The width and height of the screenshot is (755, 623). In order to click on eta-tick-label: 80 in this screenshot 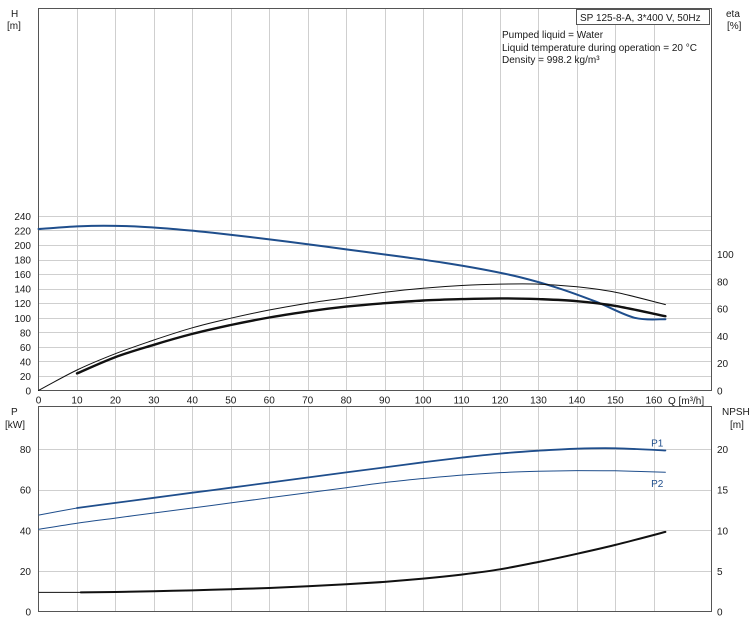, I will do `click(723, 282)`.